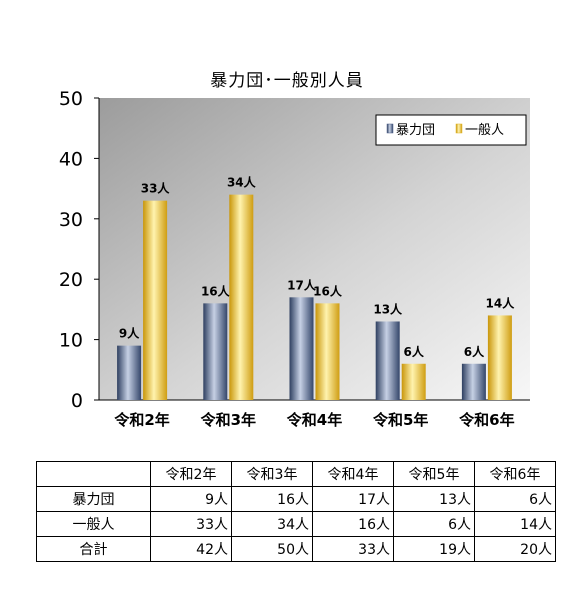 Image resolution: width=574 pixels, height=591 pixels. What do you see at coordinates (71, 159) in the screenshot?
I see `y-tick-label: 40` at bounding box center [71, 159].